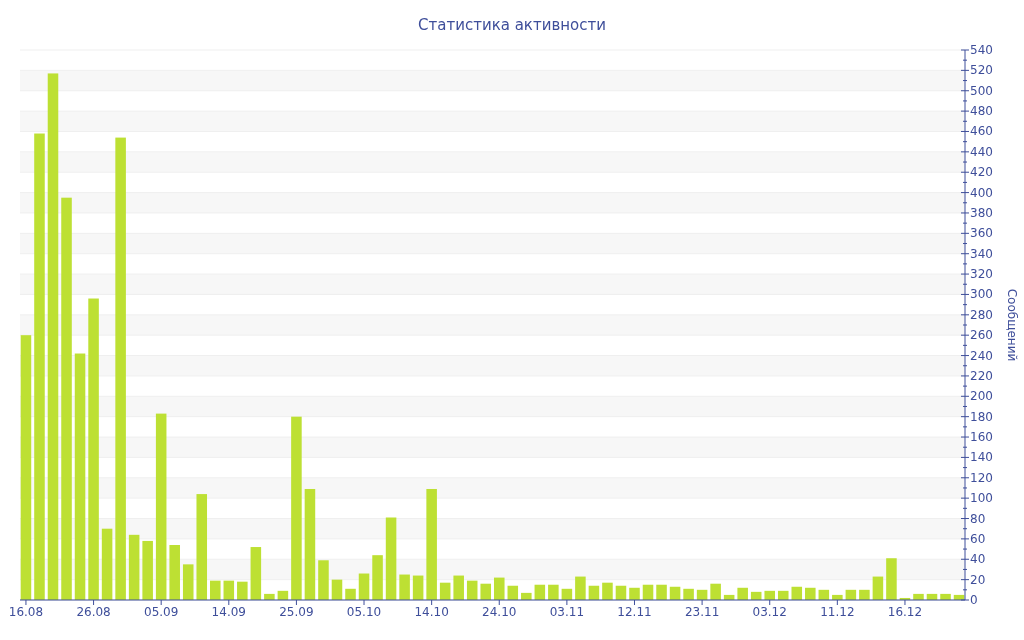  What do you see at coordinates (499, 612) in the screenshot?
I see `x-tick-label: 24.10` at bounding box center [499, 612].